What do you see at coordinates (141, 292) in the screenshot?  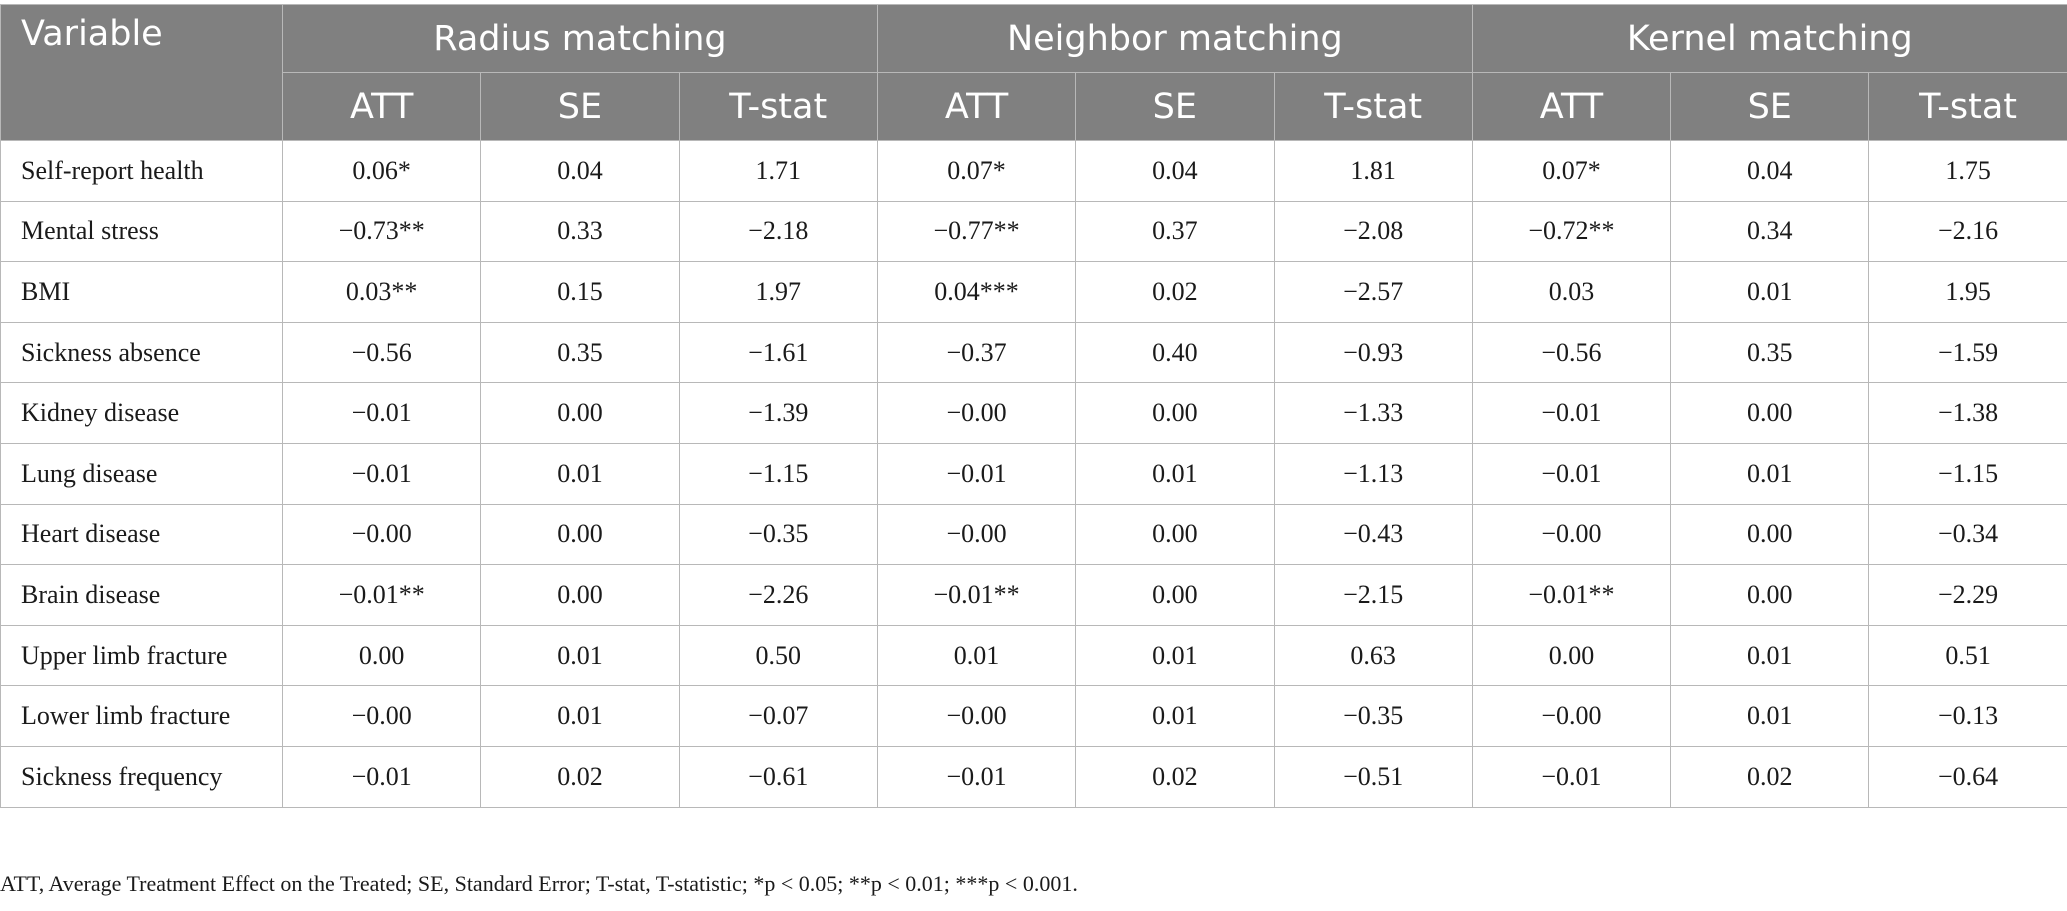 I see `row-label: BMI` at bounding box center [141, 292].